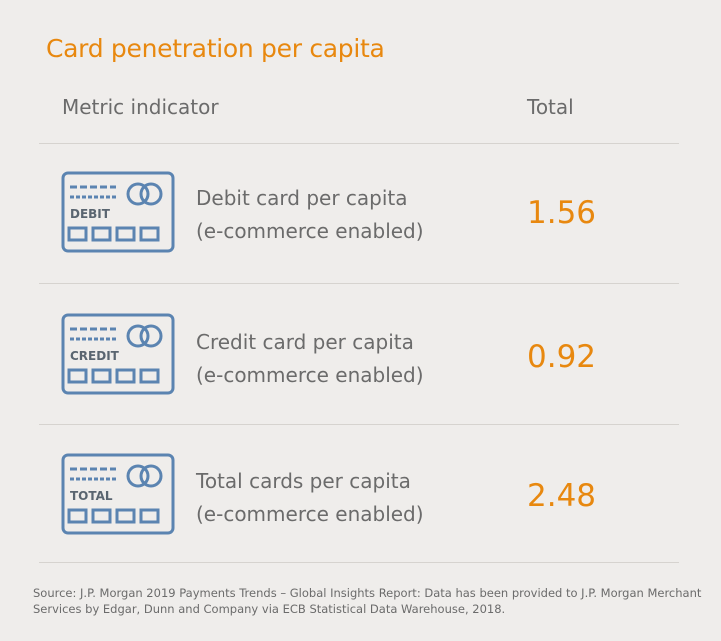  I want to click on row-value: 0.92, so click(562, 357).